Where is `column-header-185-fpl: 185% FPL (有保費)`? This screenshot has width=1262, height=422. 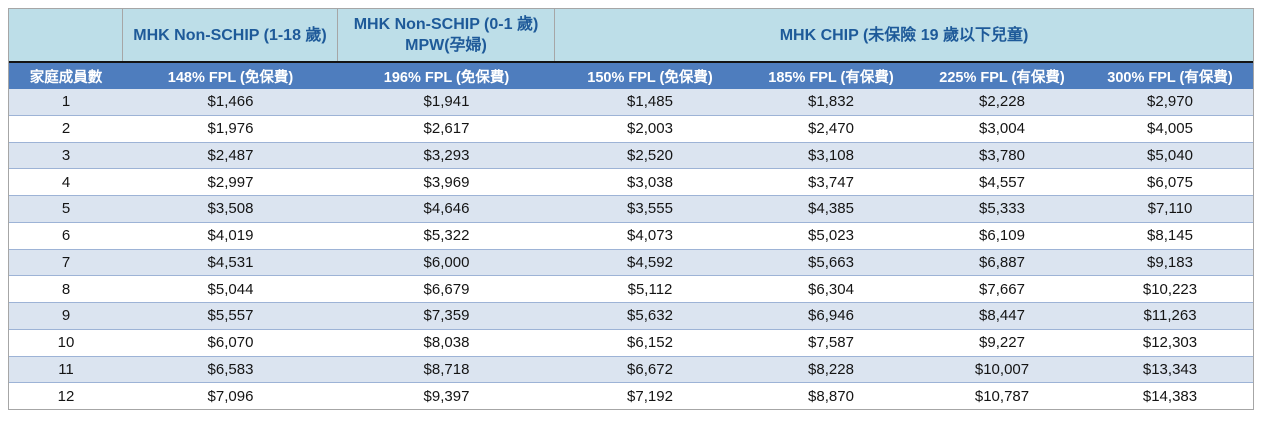 column-header-185-fpl: 185% FPL (有保費) is located at coordinates (831, 77).